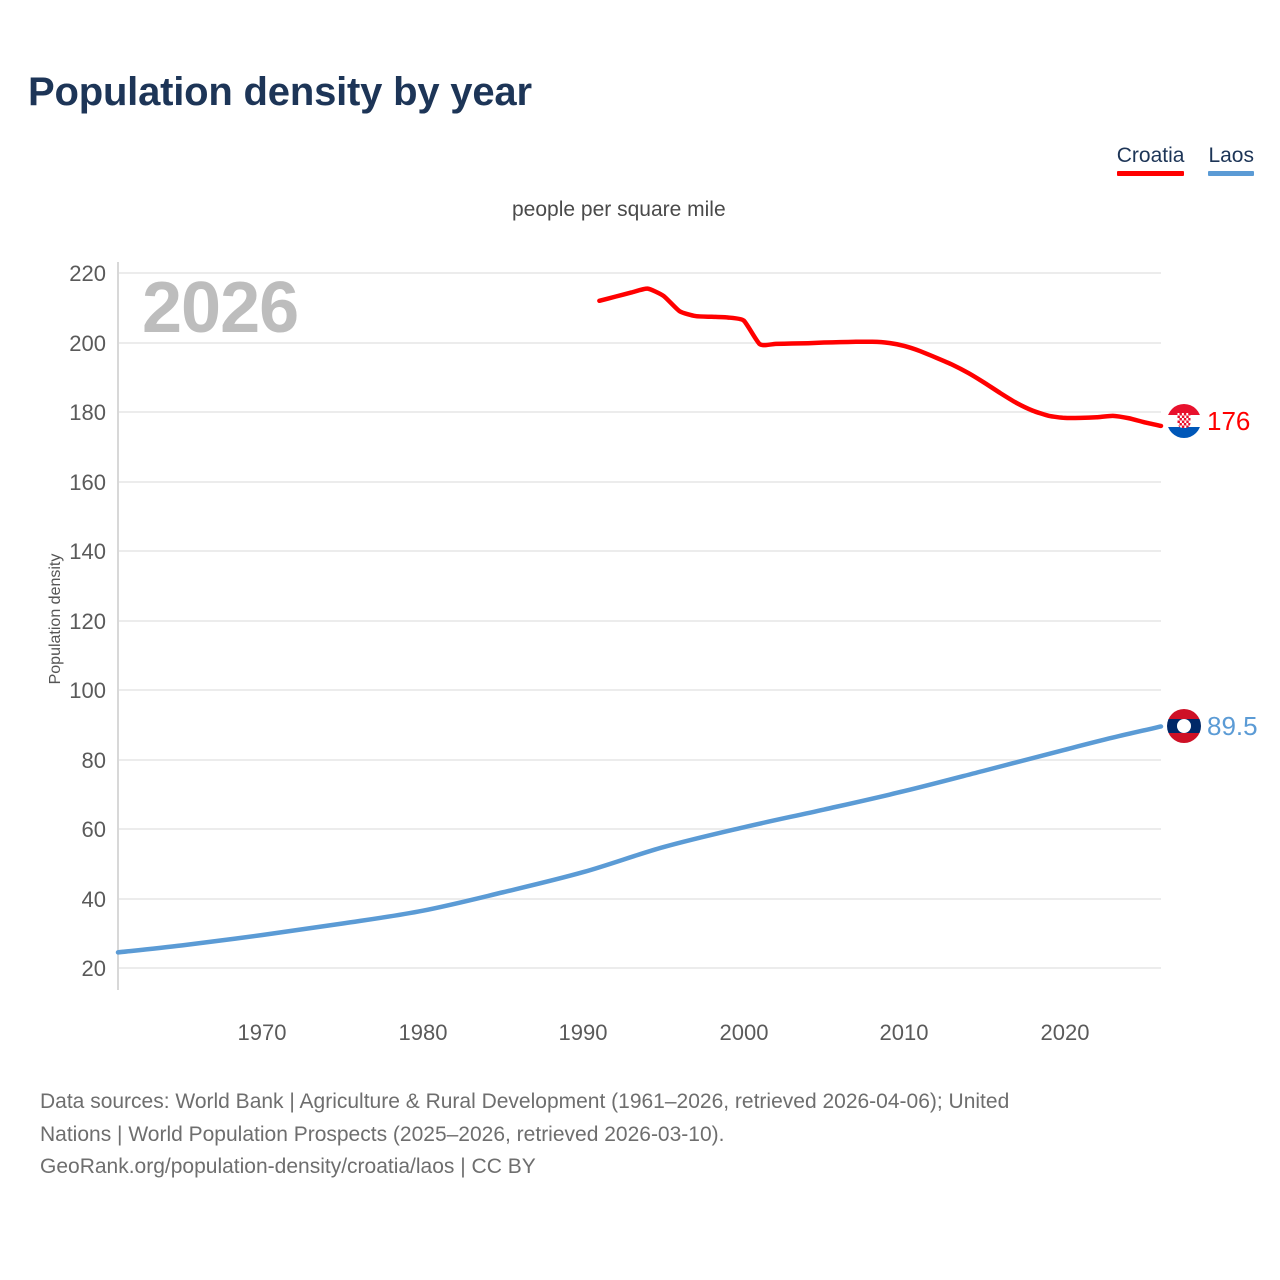  Describe the element at coordinates (94, 829) in the screenshot. I see `y-tick-60: 60` at that location.